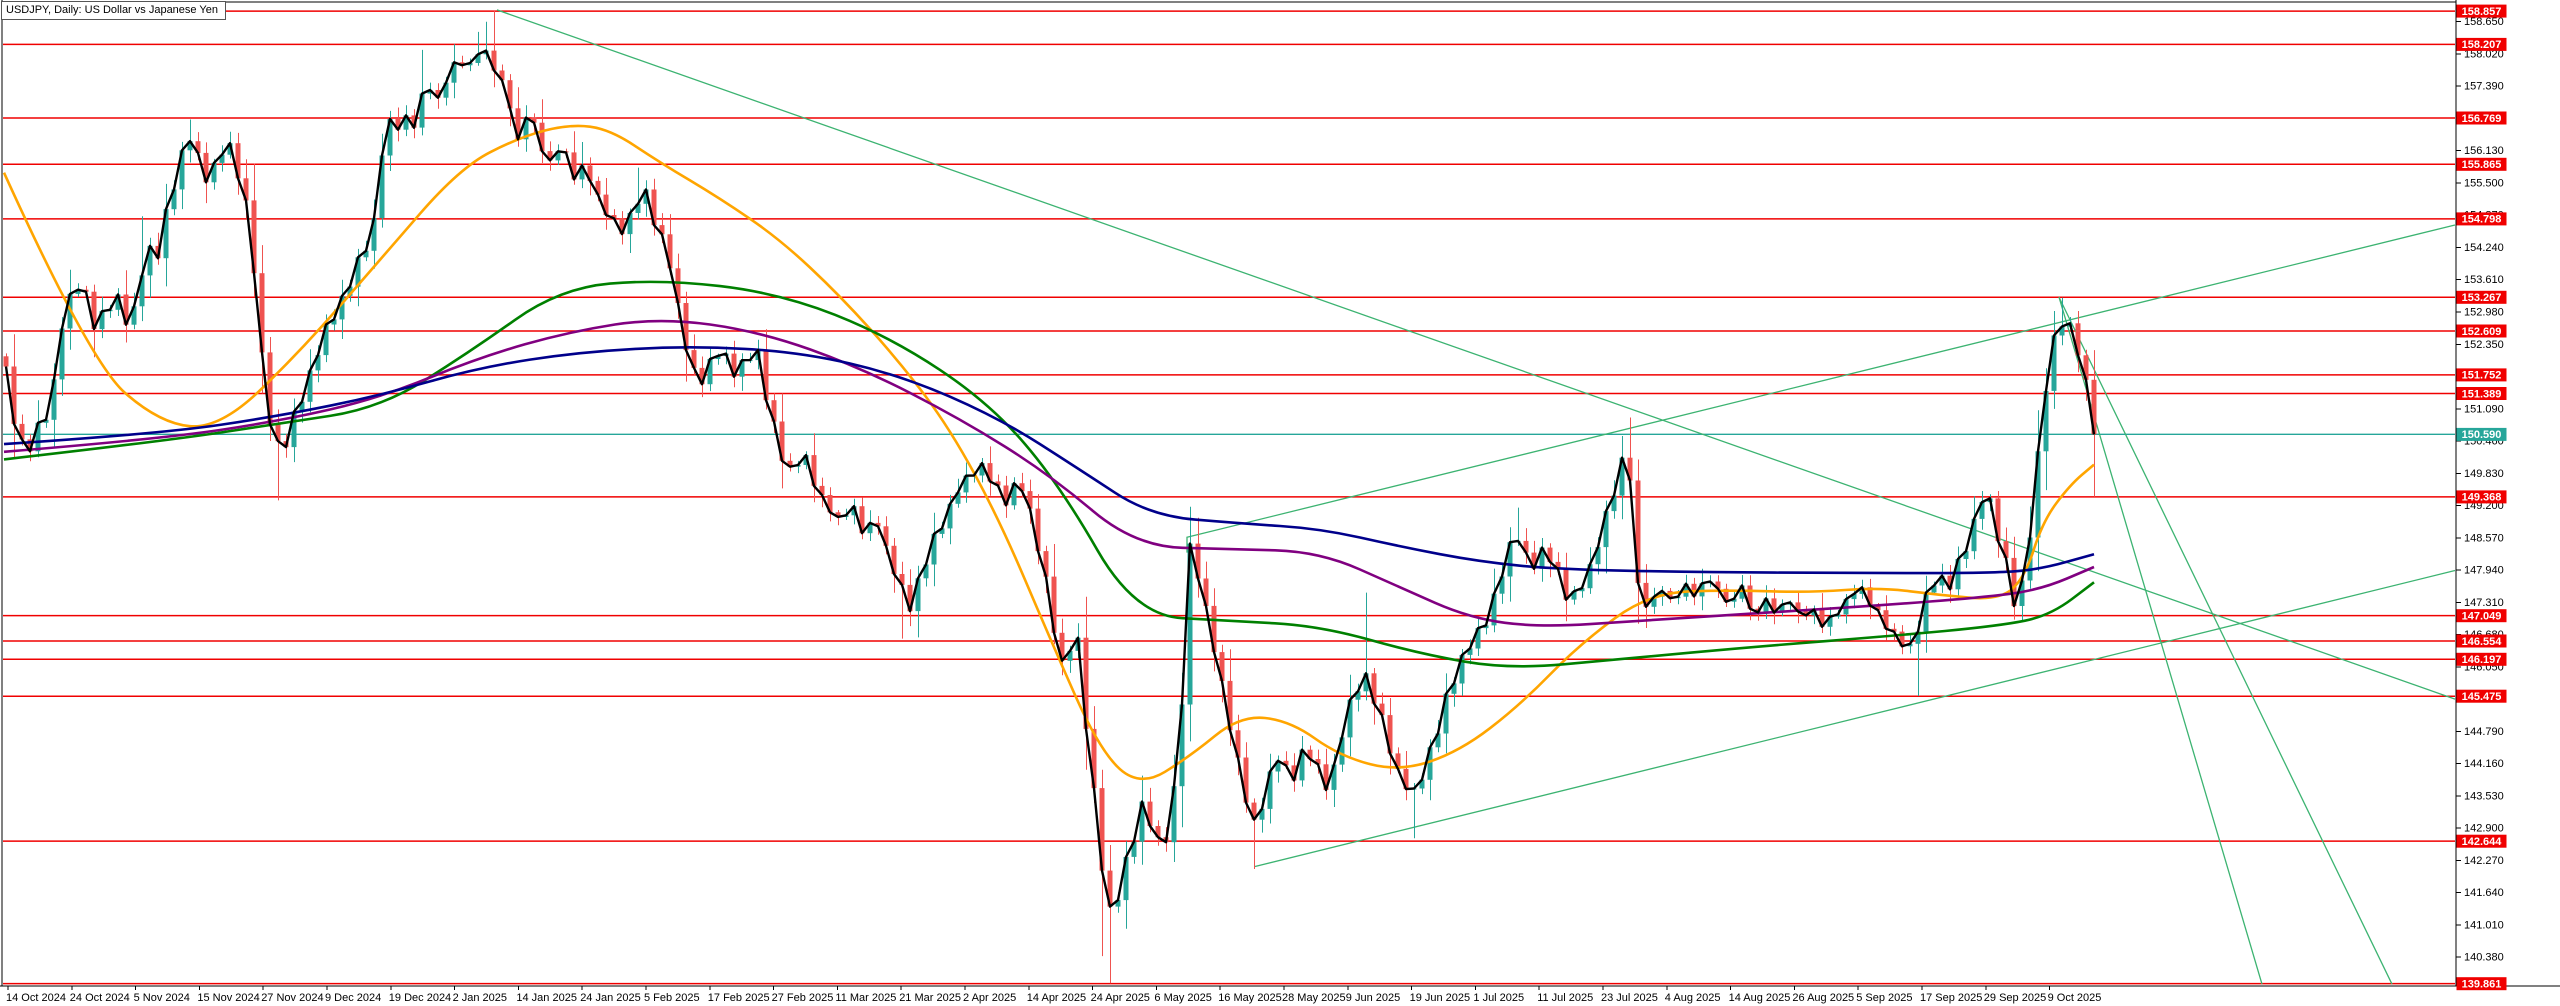  I want to click on x-axis-label: 5 Feb 2025, so click(672, 998).